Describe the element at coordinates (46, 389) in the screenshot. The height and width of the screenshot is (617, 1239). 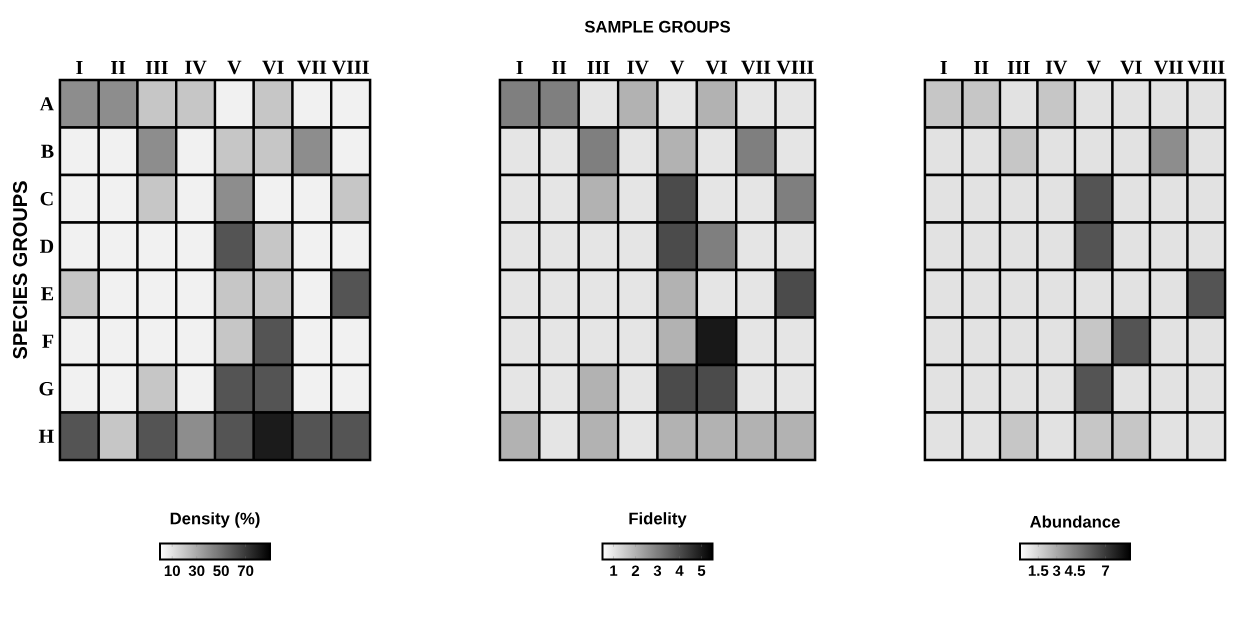
I see `y-tick-label: G` at that location.